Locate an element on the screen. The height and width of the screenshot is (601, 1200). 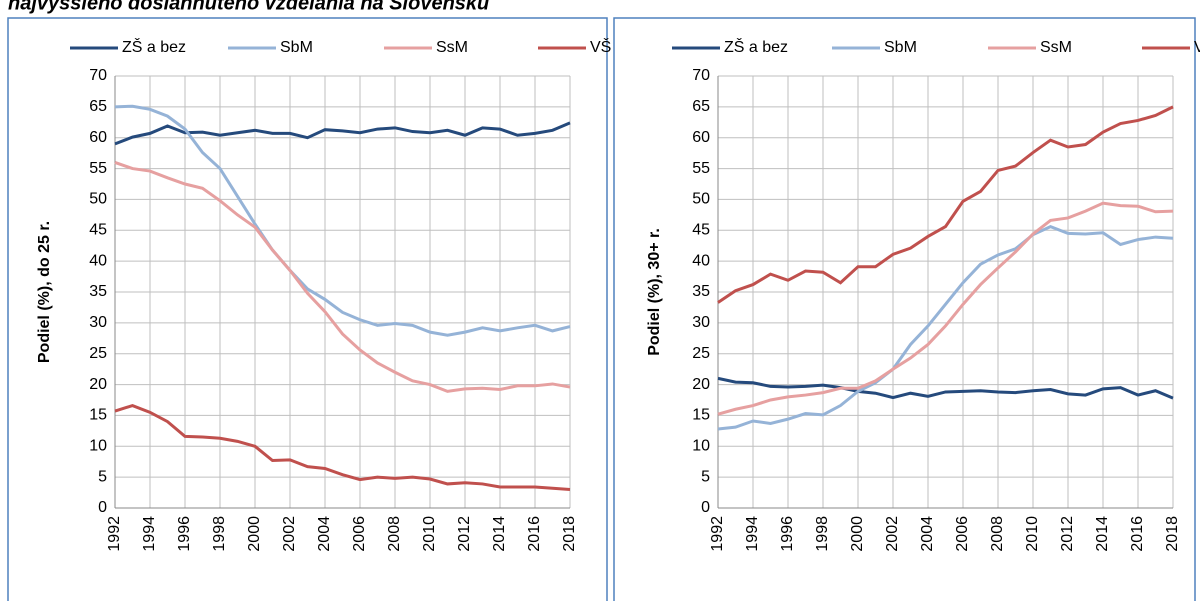
y-axis-label: Podiel (%), do 25 r. is located at coordinates (44, 292).